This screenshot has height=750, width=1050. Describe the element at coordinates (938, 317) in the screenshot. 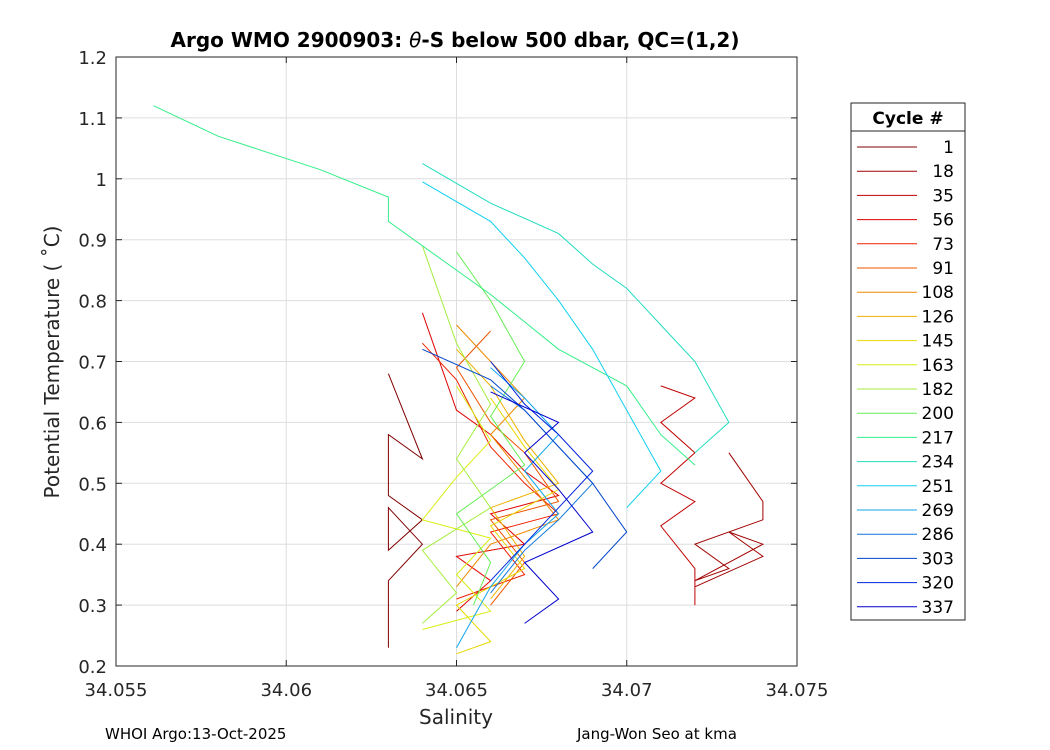

I see `legend-label-126: 126` at that location.